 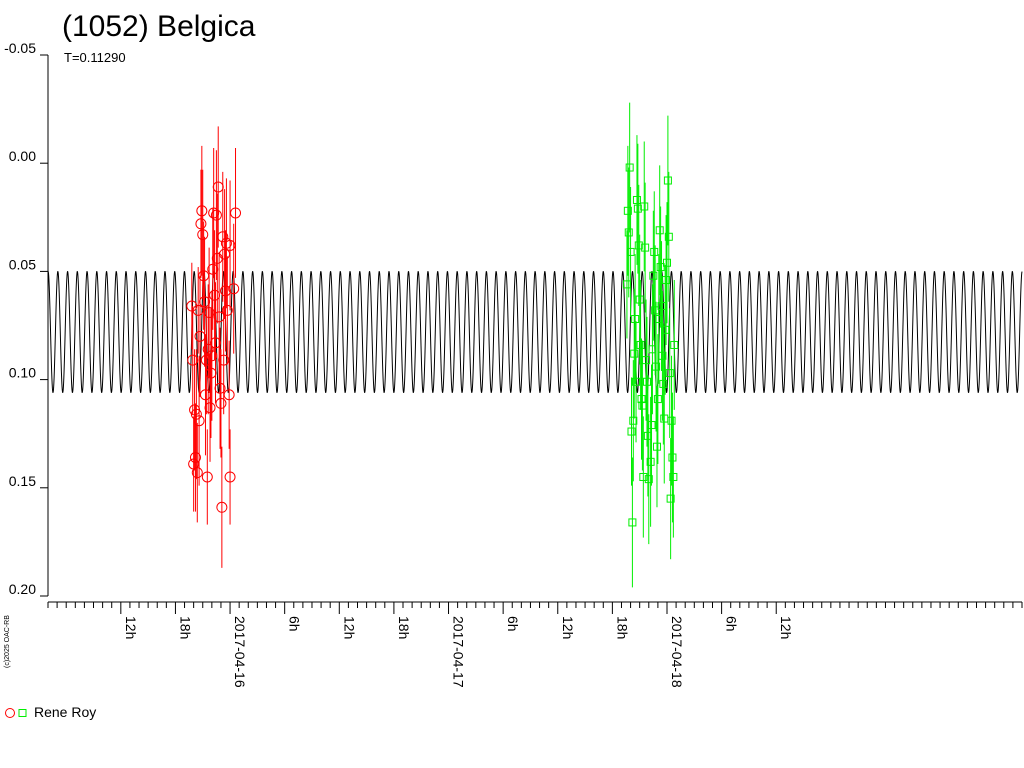 What do you see at coordinates (95, 57) in the screenshot?
I see `chart-subtitle: T=0.11290` at bounding box center [95, 57].